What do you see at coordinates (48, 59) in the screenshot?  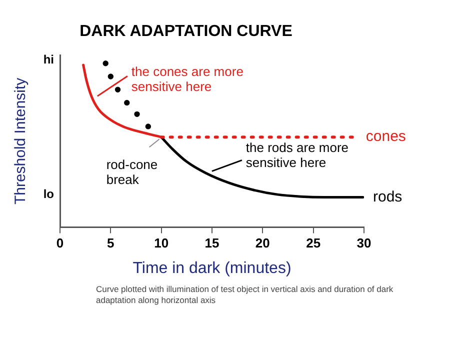 I see `text: hi` at bounding box center [48, 59].